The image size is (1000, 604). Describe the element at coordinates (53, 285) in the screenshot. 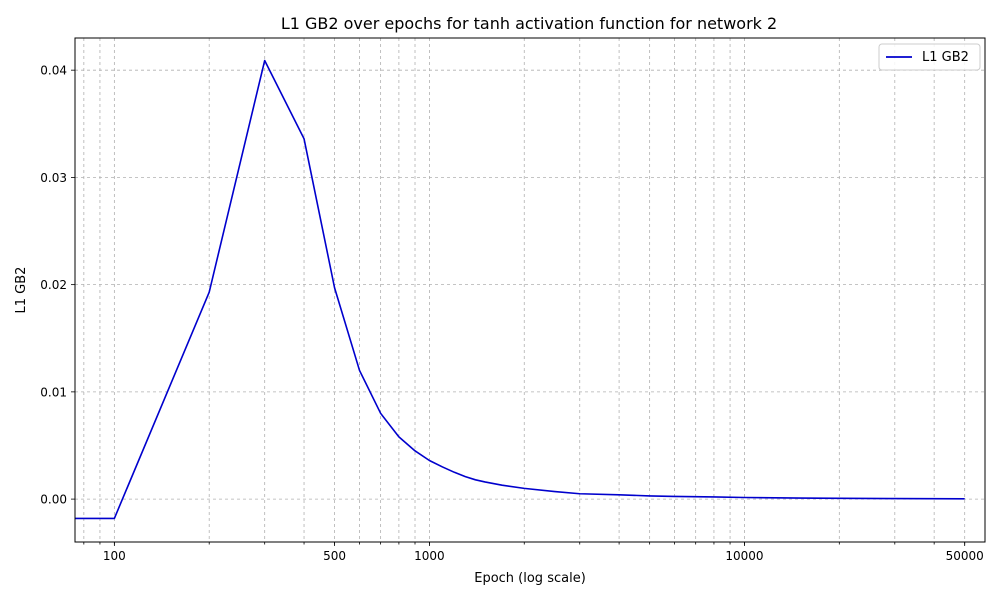

I see `y-tick-label: 0.02` at that location.